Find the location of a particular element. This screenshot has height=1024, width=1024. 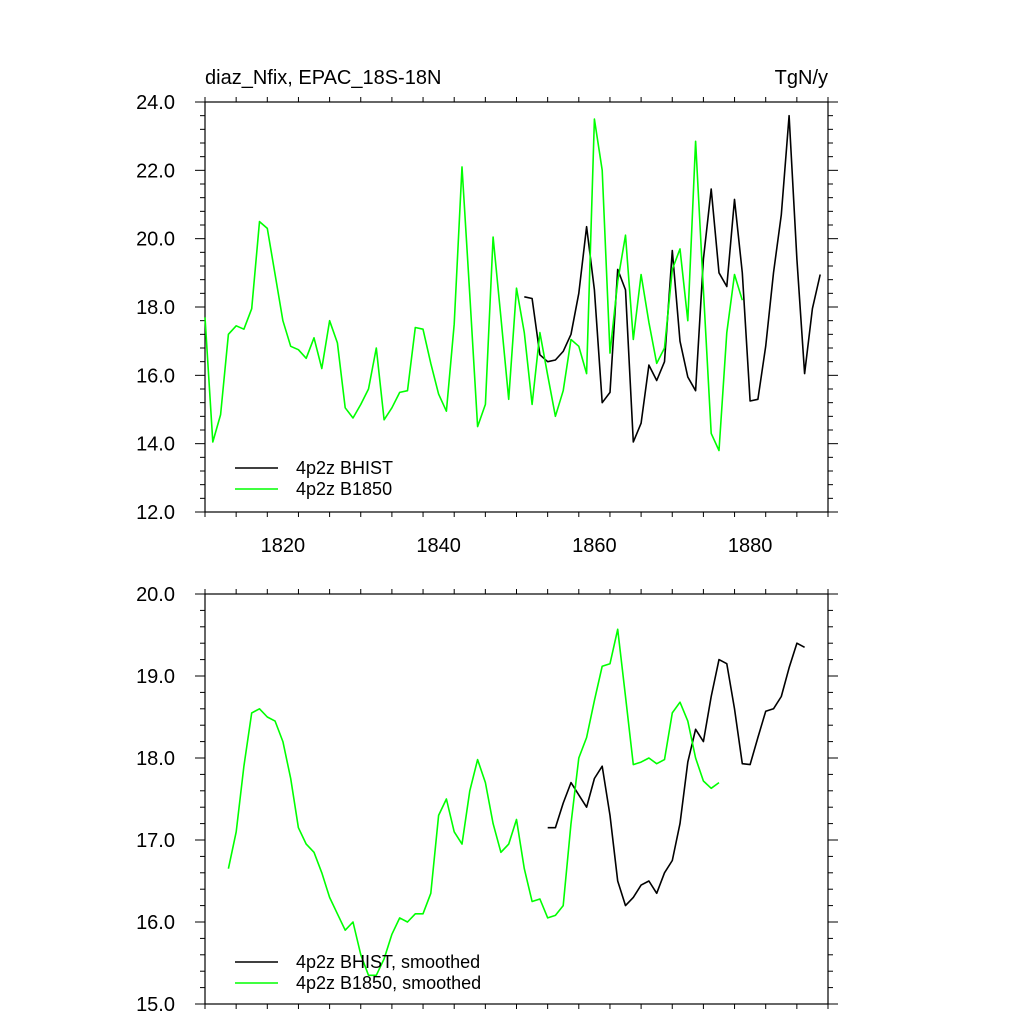

legend-label: 4p2z B1850 is located at coordinates (344, 489).